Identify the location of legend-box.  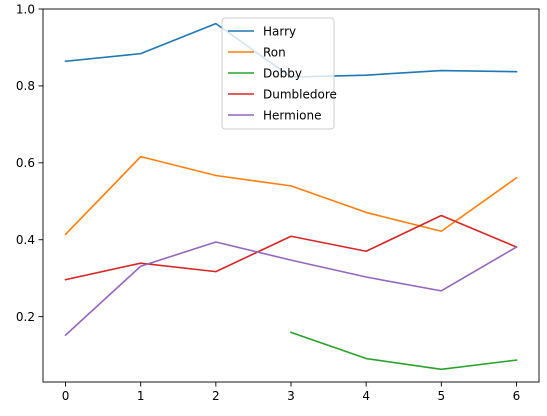
(278, 73).